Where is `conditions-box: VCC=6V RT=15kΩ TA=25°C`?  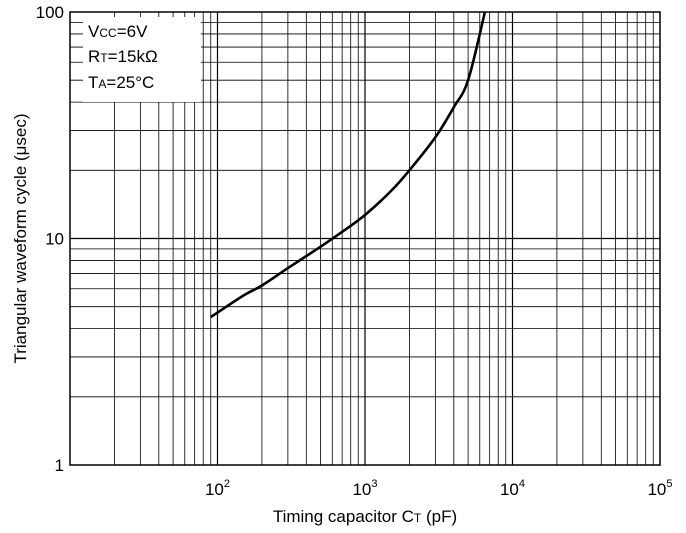 conditions-box: VCC=6V RT=15kΩ TA=25°C is located at coordinates (142, 59).